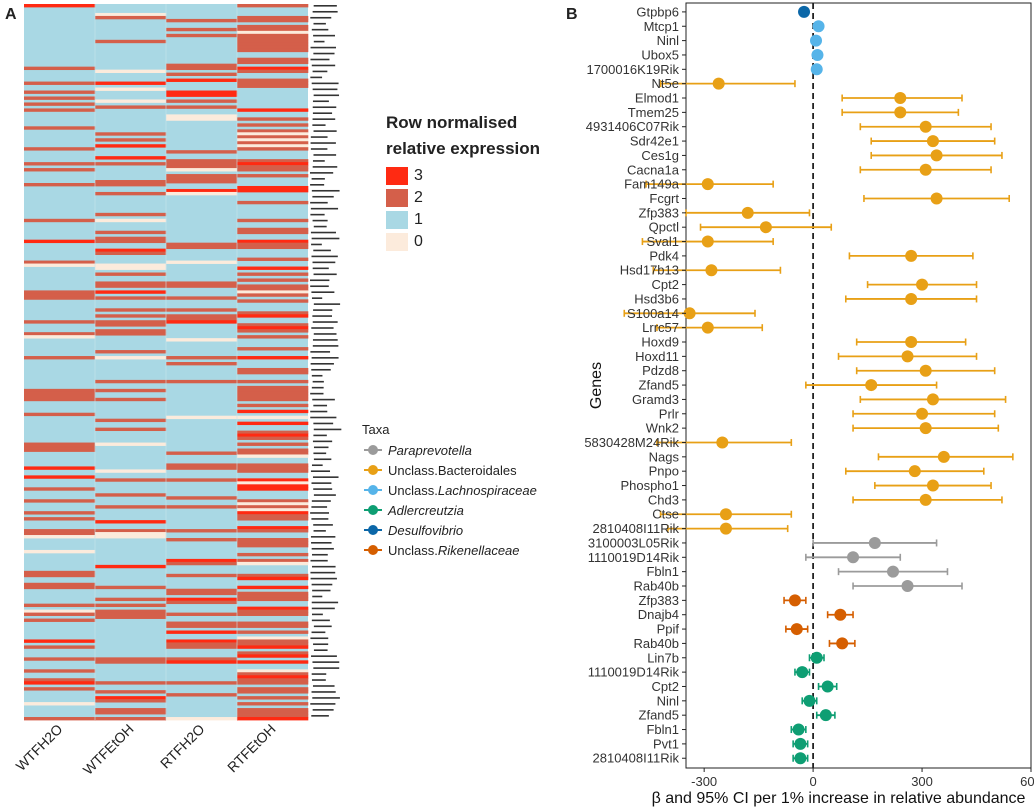 This screenshot has height=812, width=1034. Describe the element at coordinates (596, 385) in the screenshot. I see `y-axis-title: Genes` at that location.